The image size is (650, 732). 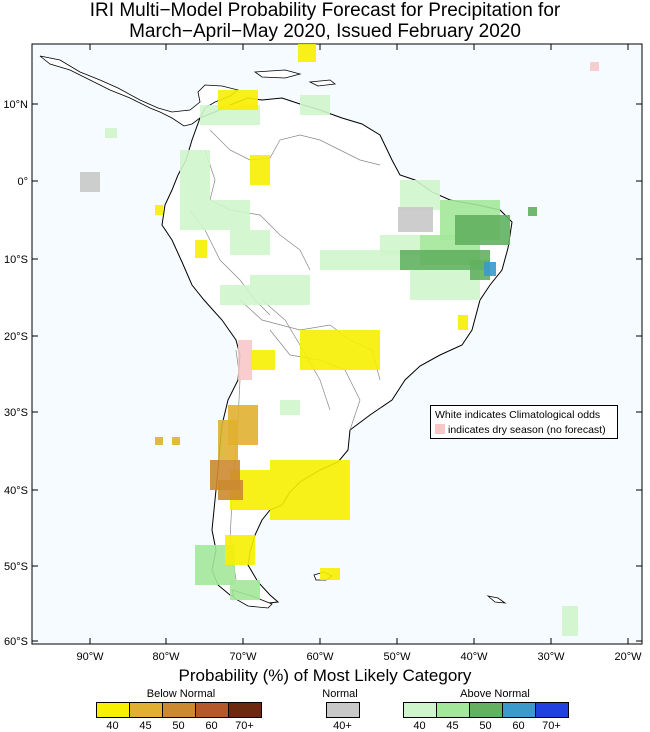 What do you see at coordinates (325, 675) in the screenshot?
I see `legend-title: Probability (%) of Most Likely Category` at bounding box center [325, 675].